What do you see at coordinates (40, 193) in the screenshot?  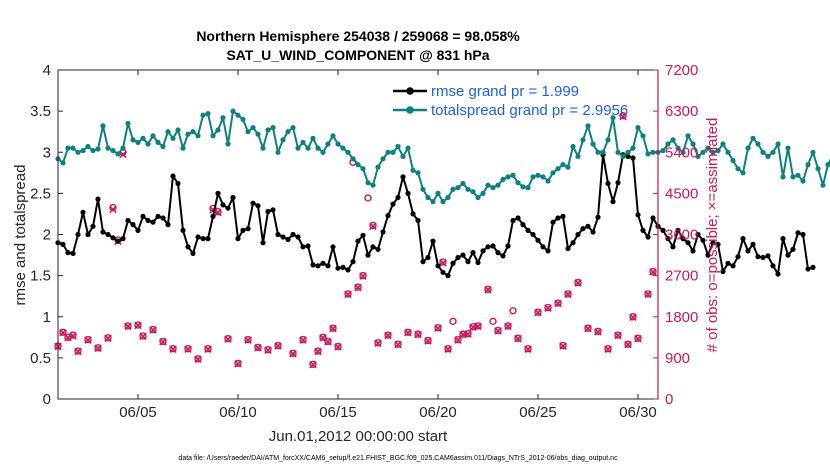 I see `y-tick-label: 2.5` at bounding box center [40, 193].